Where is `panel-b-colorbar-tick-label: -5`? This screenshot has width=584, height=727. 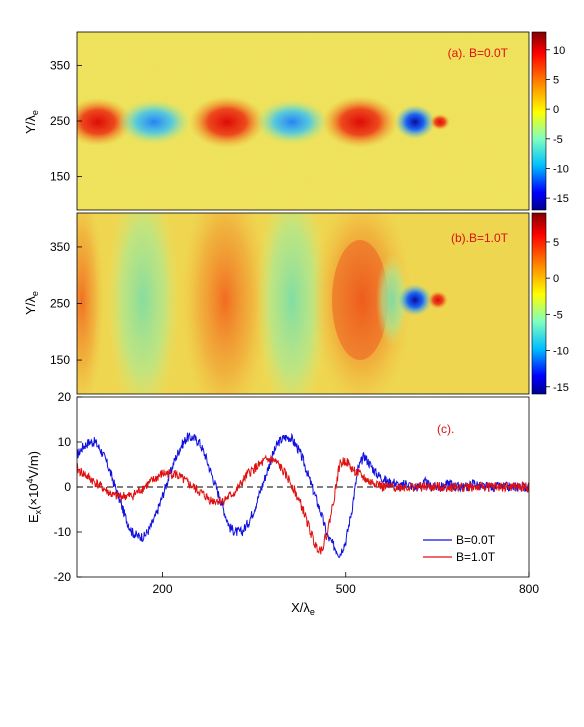 panel-b-colorbar-tick-label: -5 is located at coordinates (558, 315).